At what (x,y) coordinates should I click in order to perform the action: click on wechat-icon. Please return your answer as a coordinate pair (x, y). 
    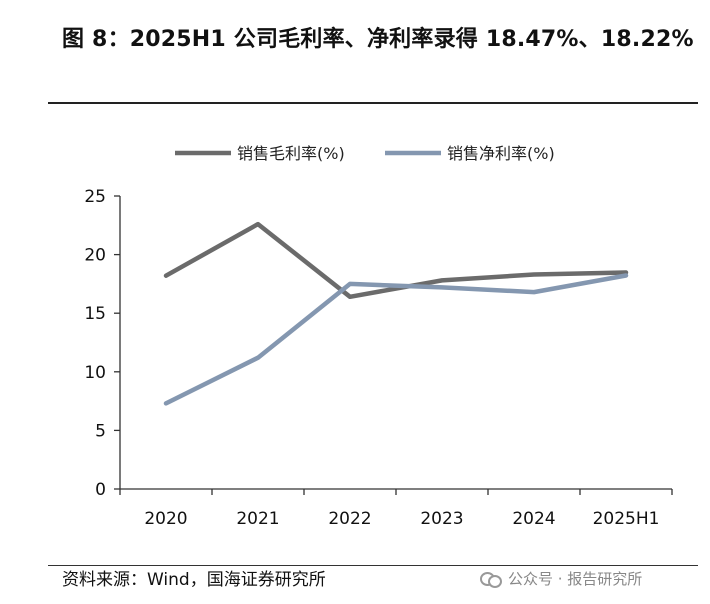
    Looking at the image, I should click on (491, 579).